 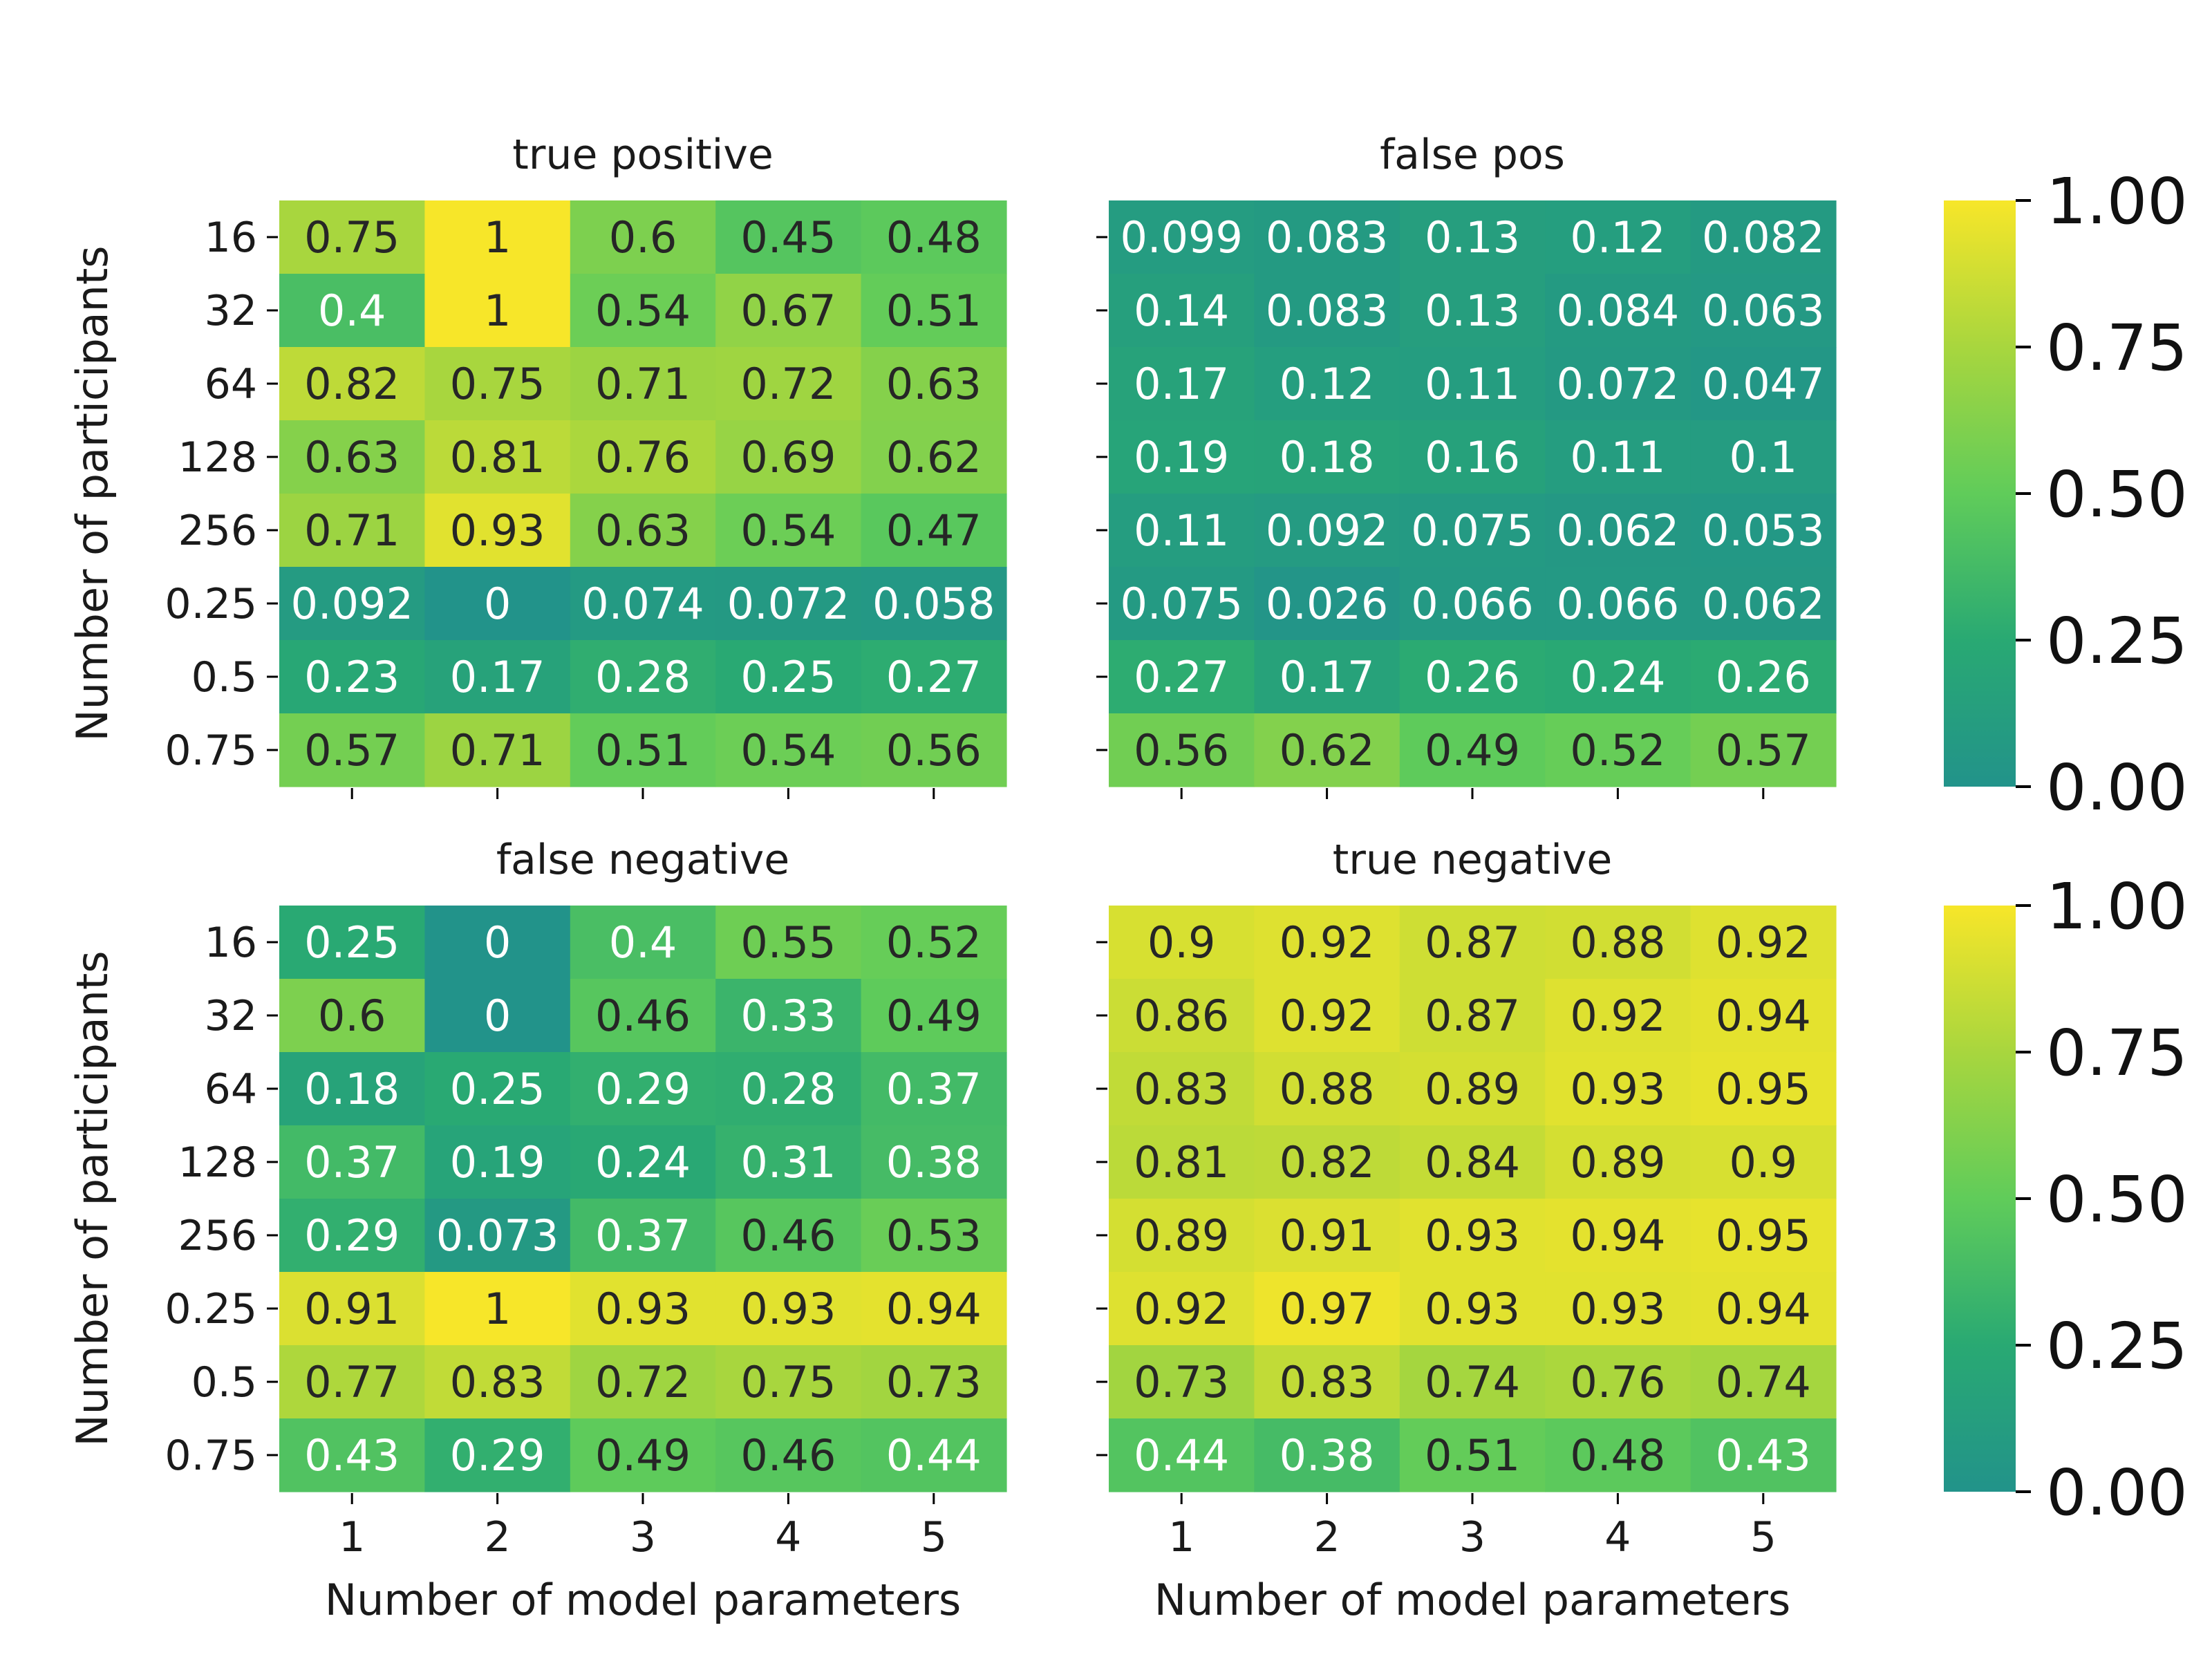 What do you see at coordinates (789, 604) in the screenshot?
I see `cell-value-label: 0.072` at bounding box center [789, 604].